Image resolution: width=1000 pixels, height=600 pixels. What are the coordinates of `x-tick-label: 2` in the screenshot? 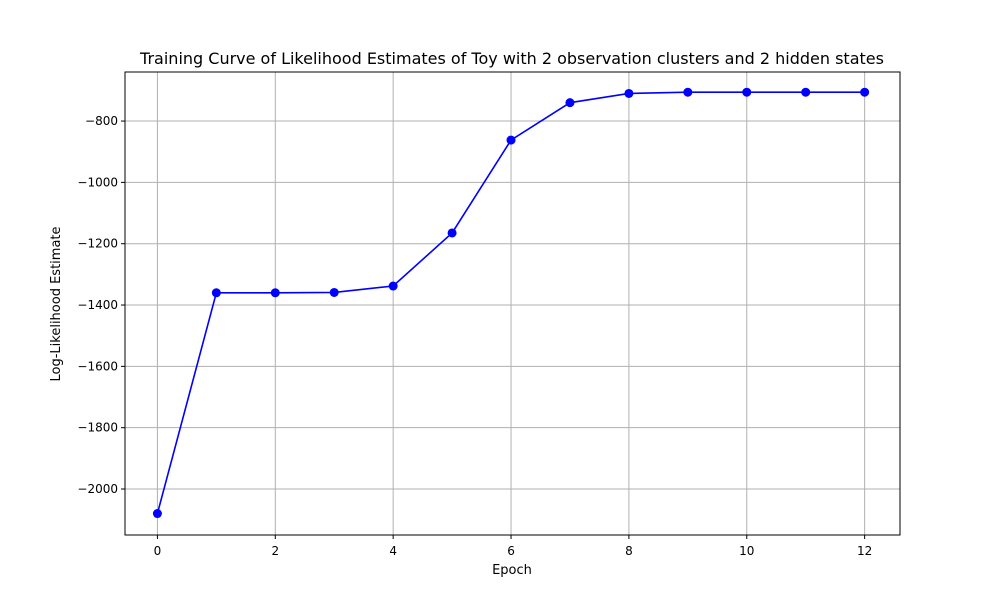 It's located at (275, 551).